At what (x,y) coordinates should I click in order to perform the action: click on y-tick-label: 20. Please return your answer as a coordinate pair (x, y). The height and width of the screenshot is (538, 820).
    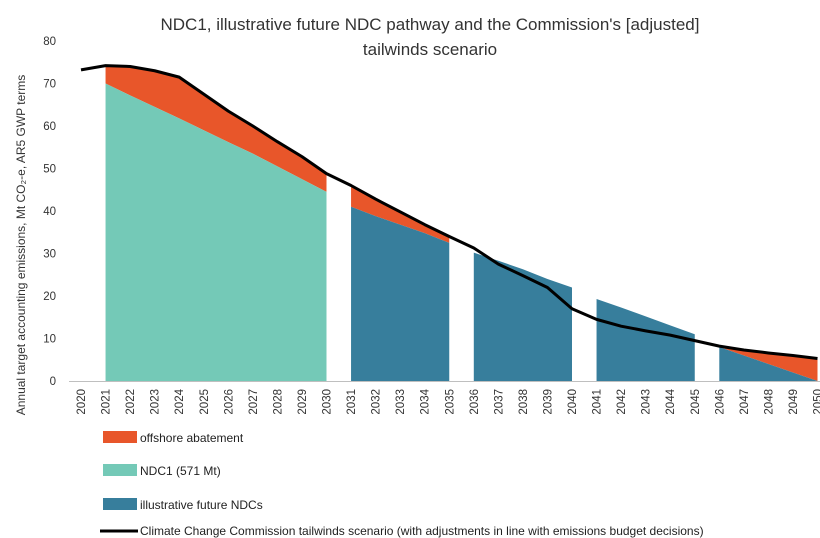
    Looking at the image, I should click on (49, 297).